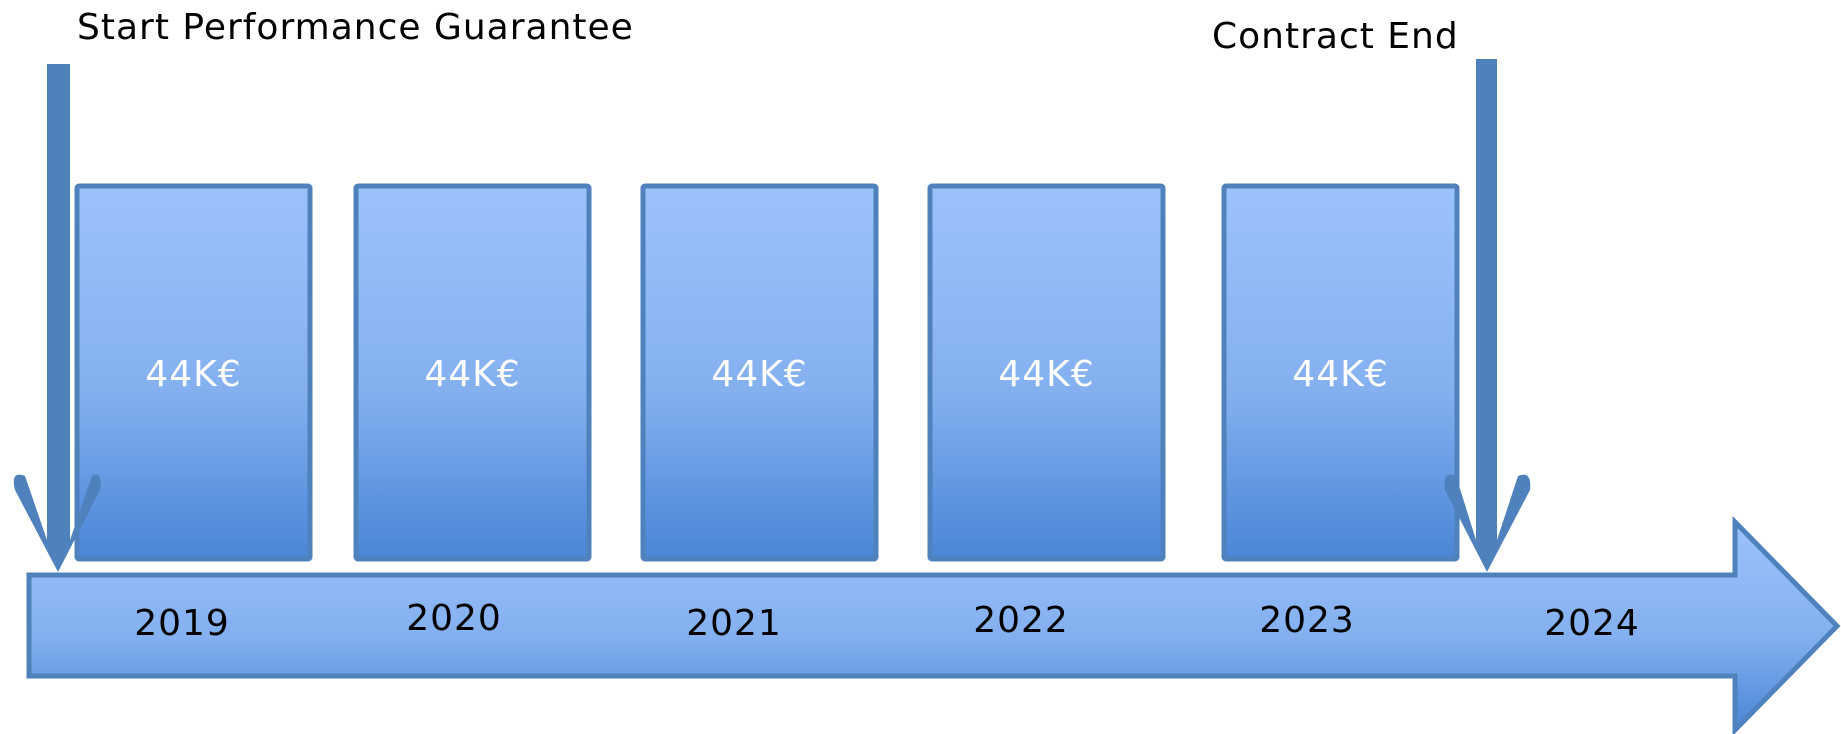  What do you see at coordinates (355, 27) in the screenshot?
I see `start-label: Start Performance Guarantee` at bounding box center [355, 27].